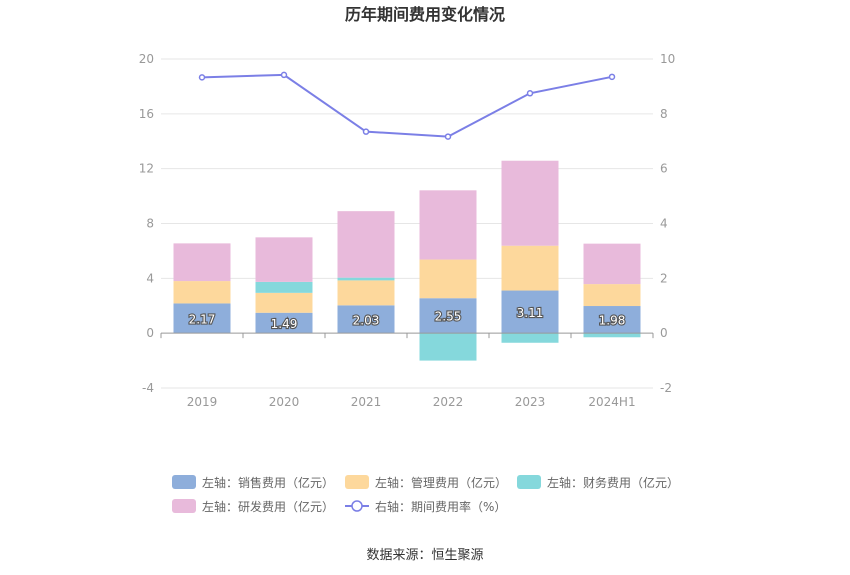  What do you see at coordinates (440, 506) in the screenshot?
I see `legend-label: 右轴：期间费用率（%）` at bounding box center [440, 506].